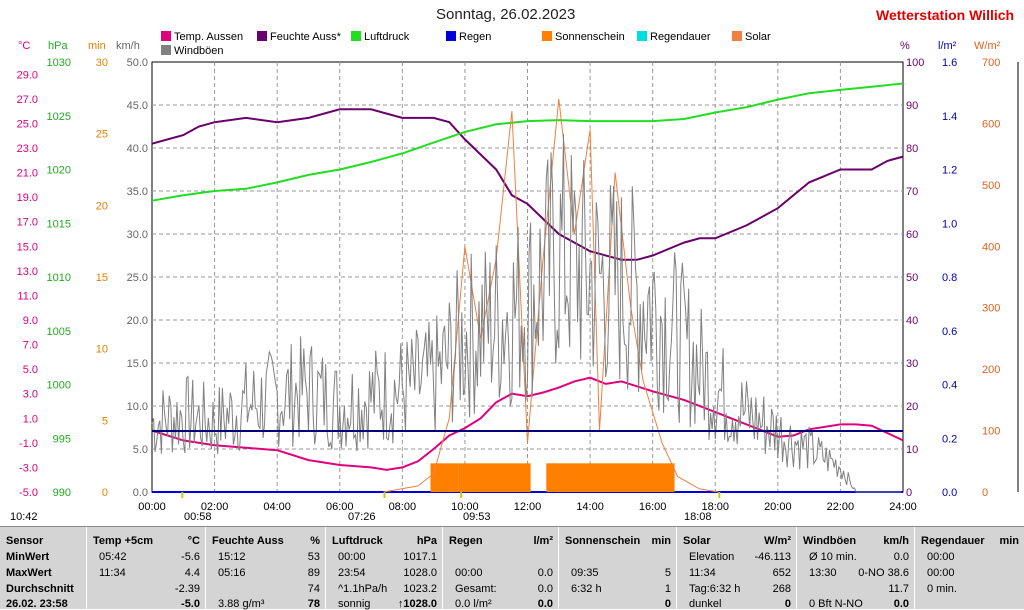  Describe the element at coordinates (193, 541) in the screenshot. I see `col-unit: °C` at that location.